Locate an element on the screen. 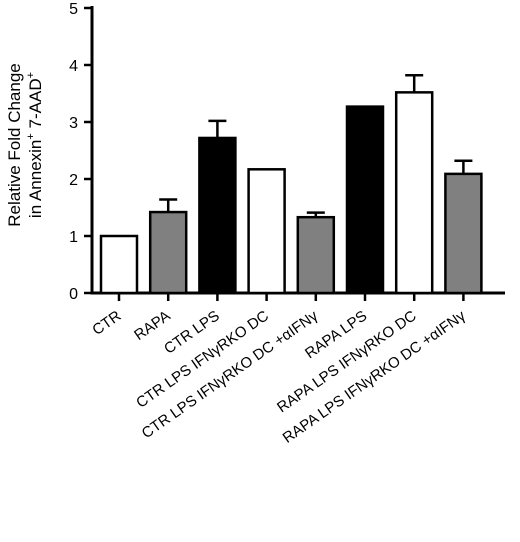 This screenshot has width=520, height=542. y-tick-label: 2 is located at coordinates (73, 180).